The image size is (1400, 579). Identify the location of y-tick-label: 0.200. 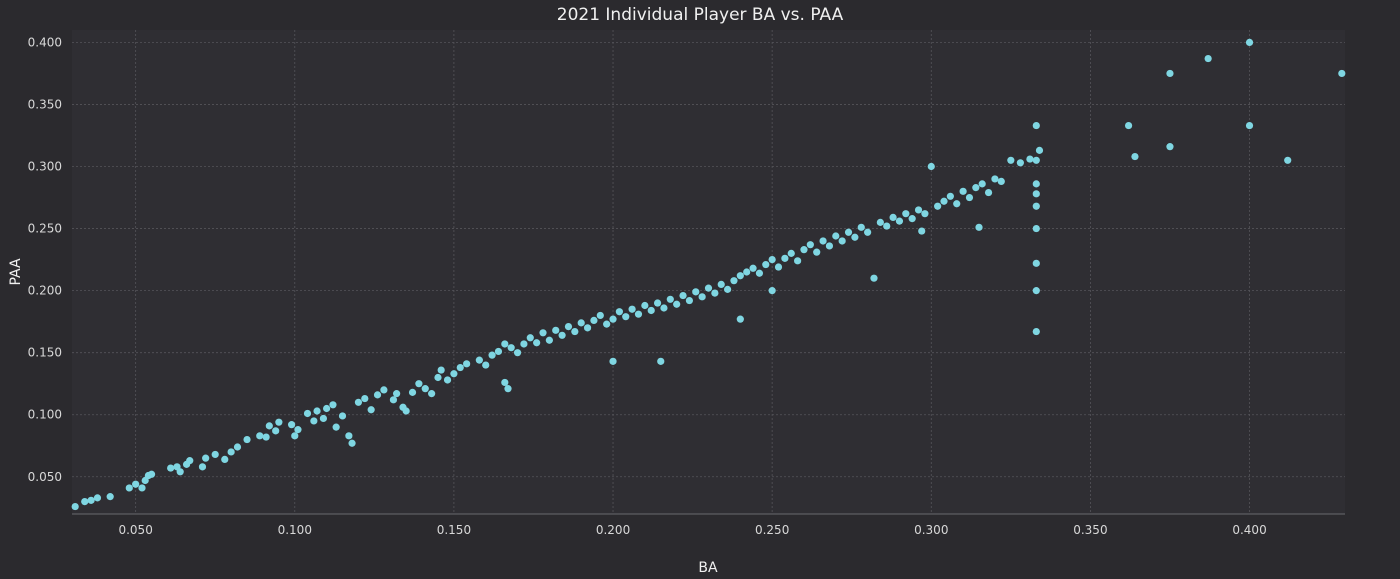
(45, 291).